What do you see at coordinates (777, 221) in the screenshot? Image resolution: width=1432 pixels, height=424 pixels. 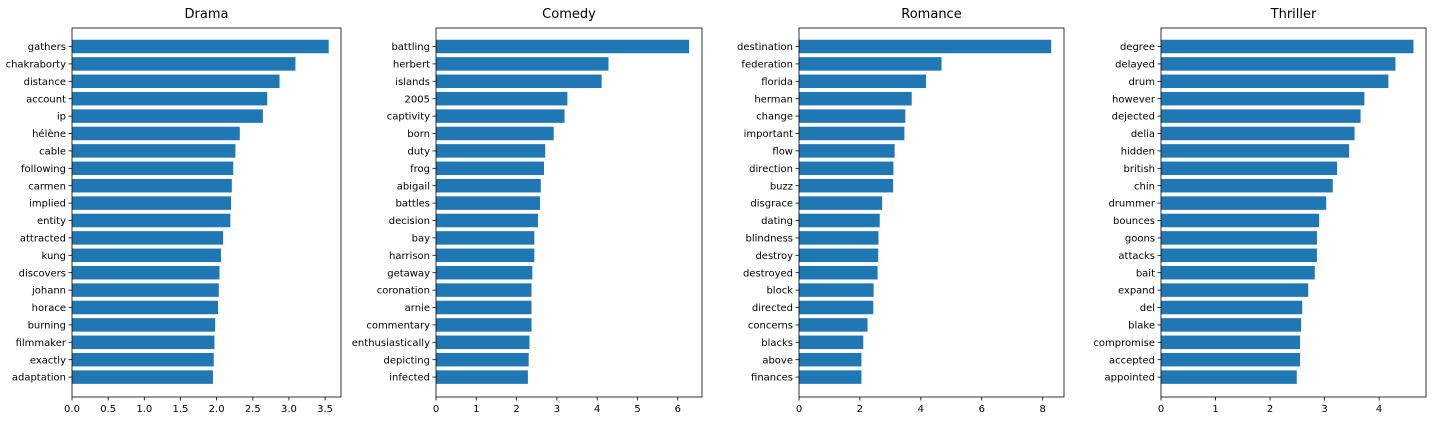 I see `y-tick-label: dating` at bounding box center [777, 221].